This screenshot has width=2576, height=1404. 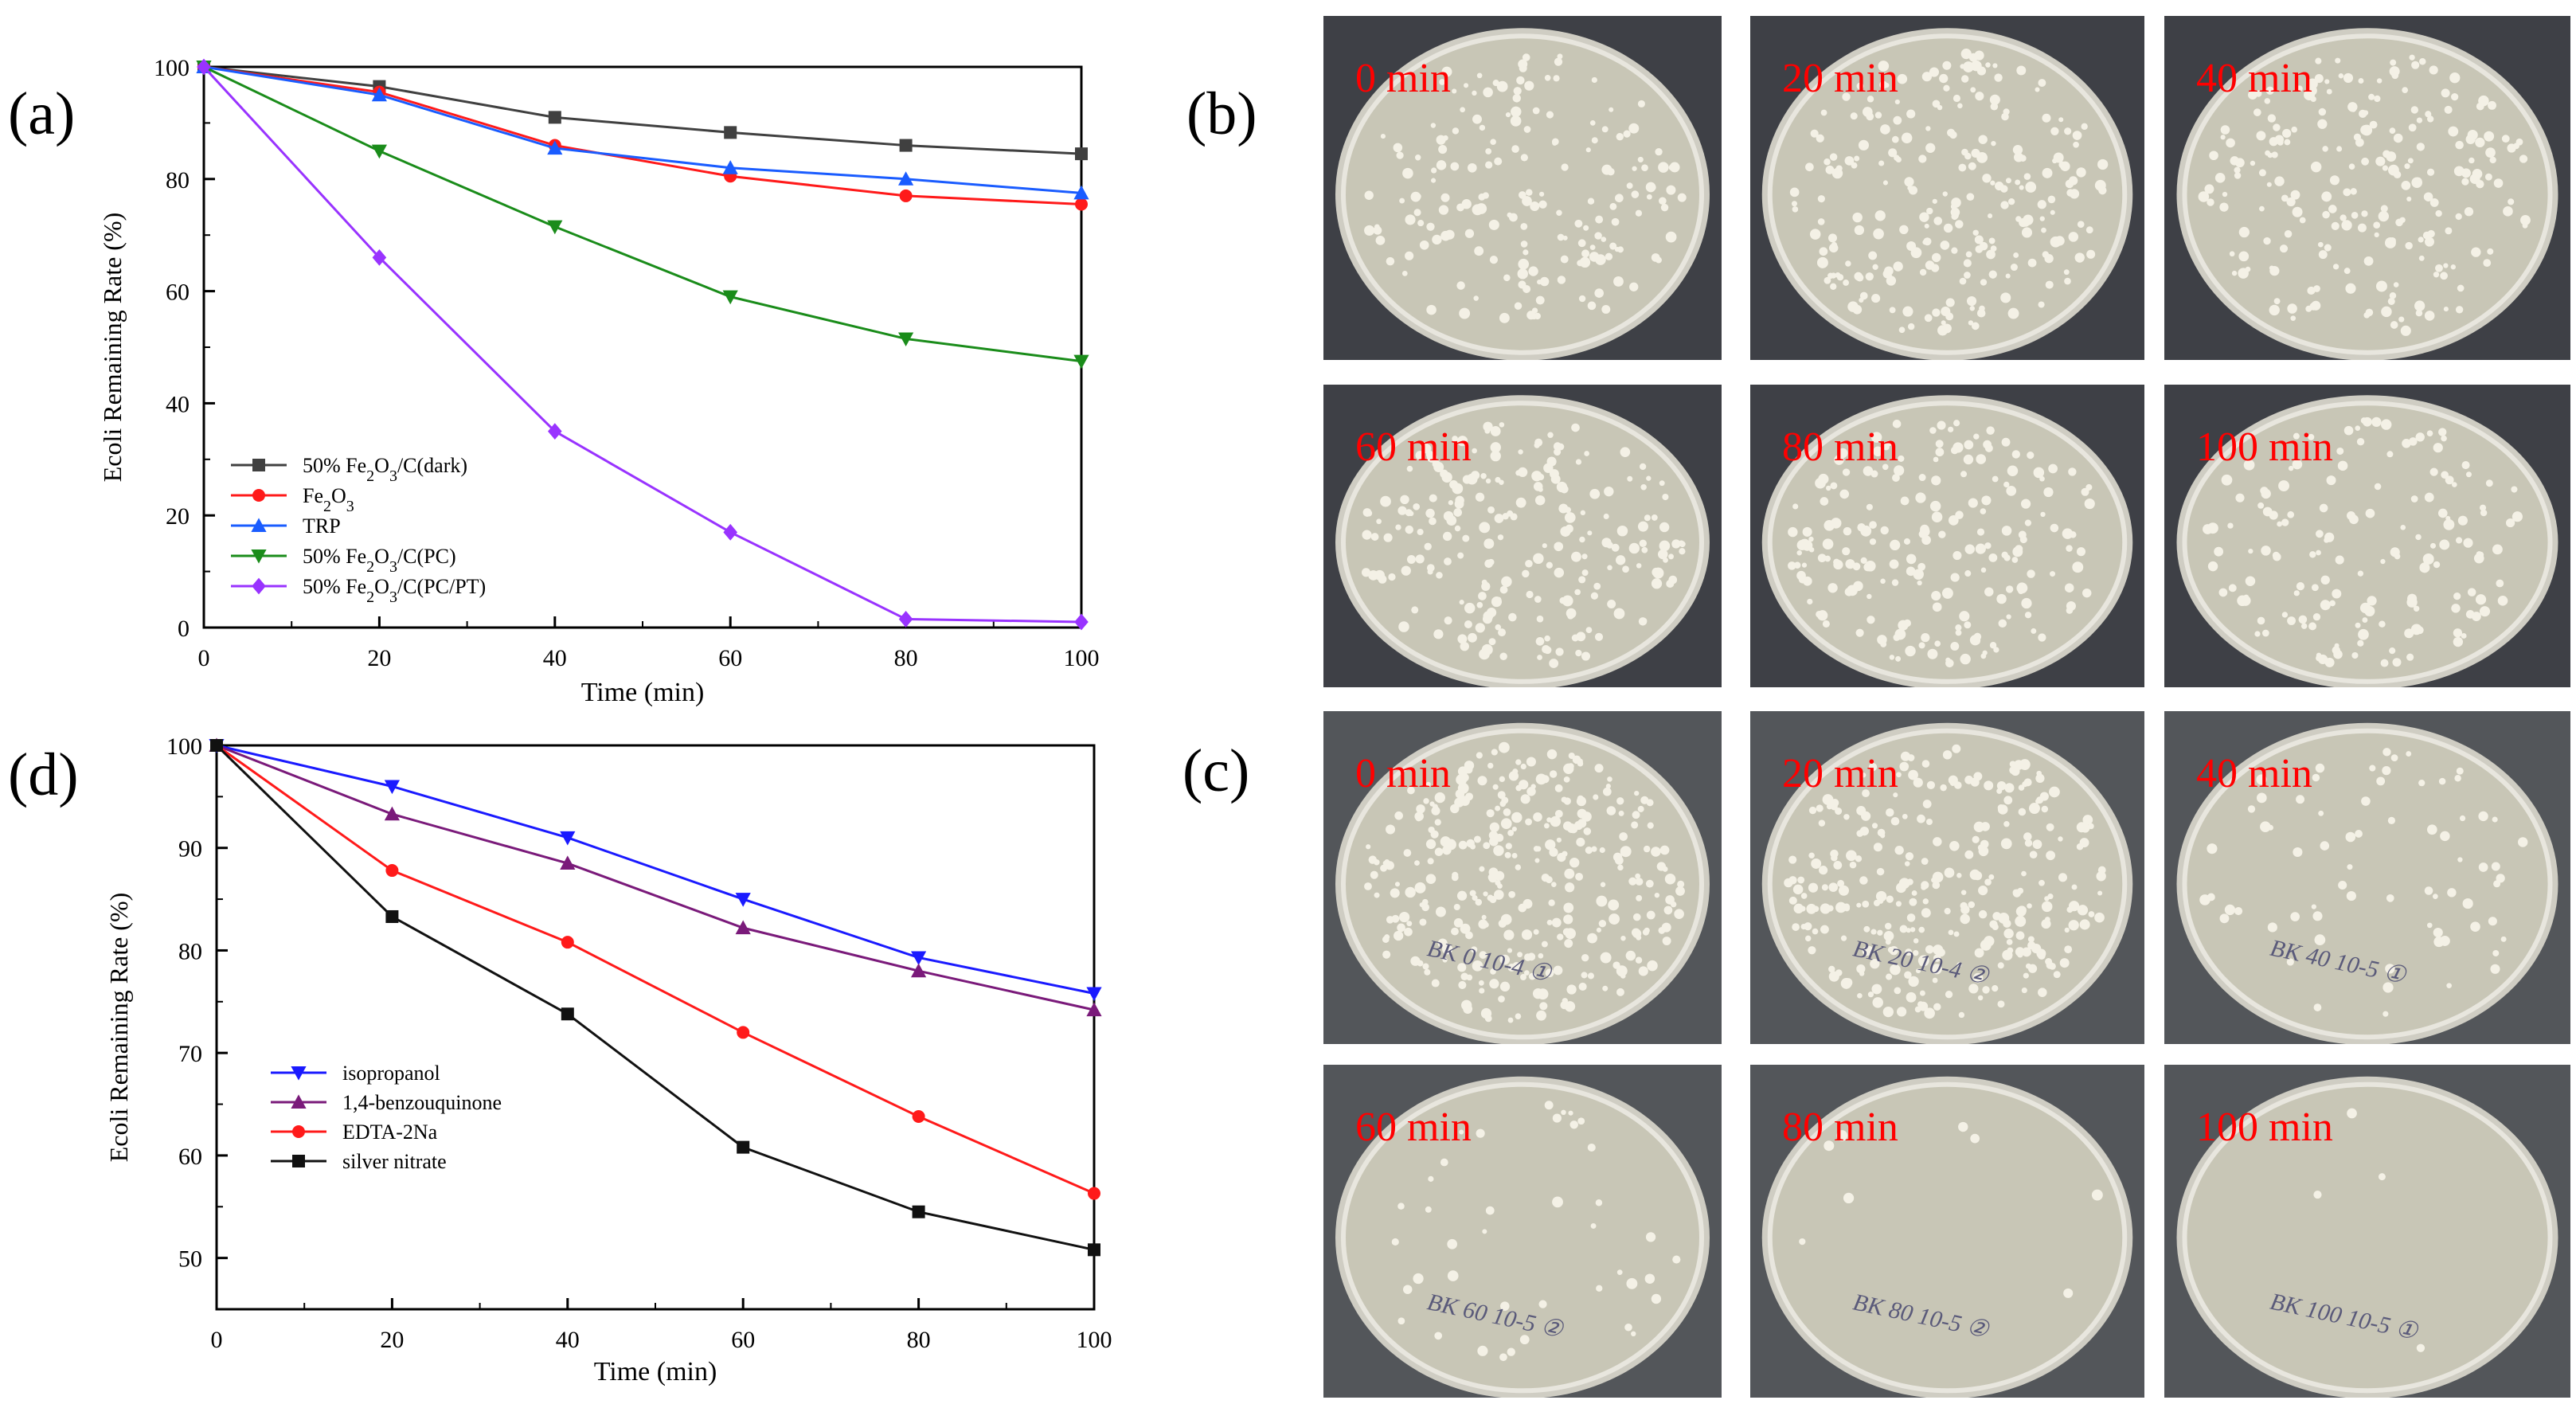 I want to click on petri-dish-photo: 40 min, so click(x=2367, y=188).